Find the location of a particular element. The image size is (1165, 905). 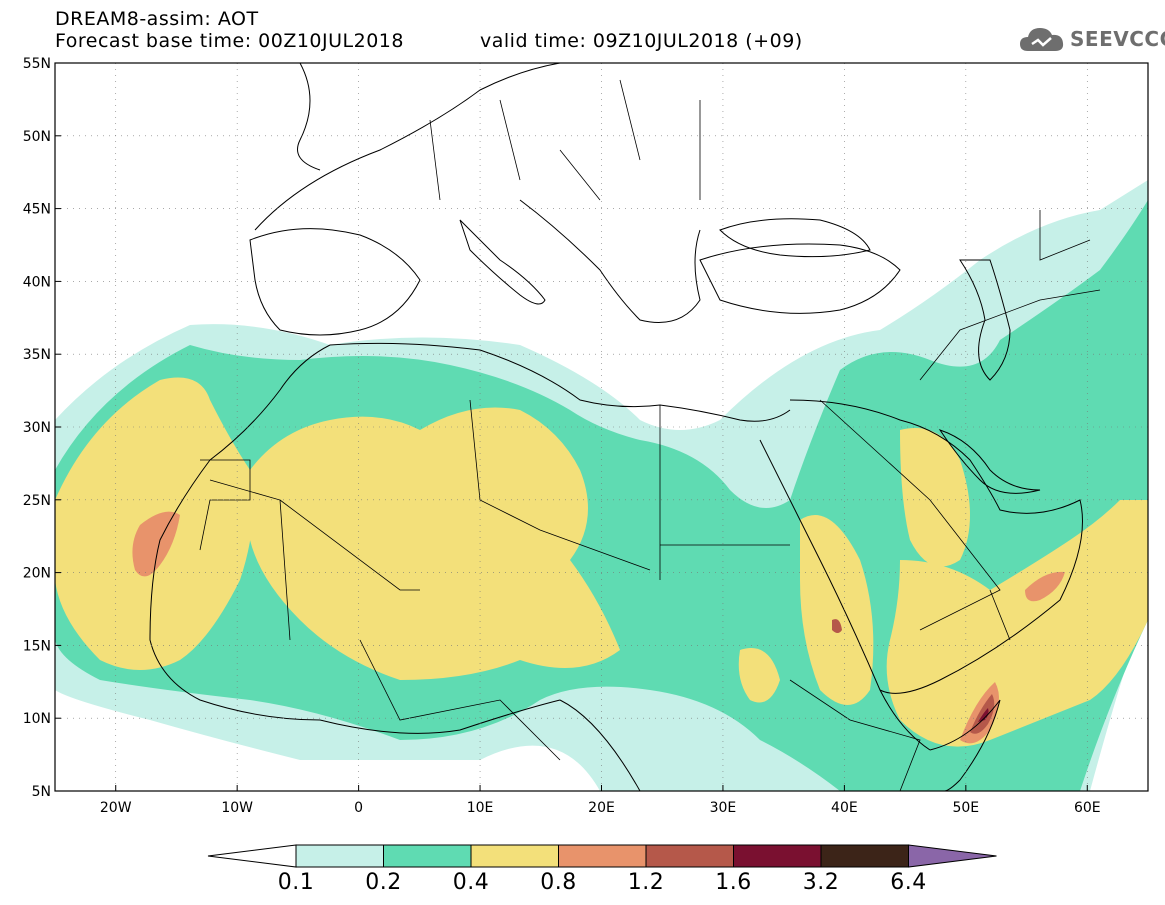

aot-contour-0.4-arabia is located at coordinates (1017, 587).